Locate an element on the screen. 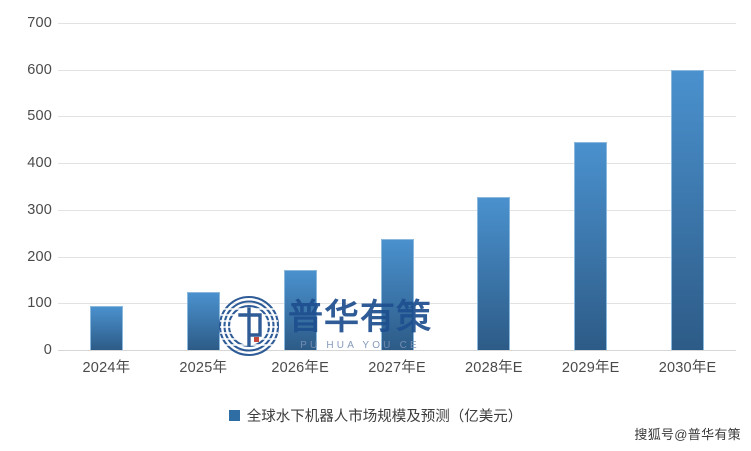 This screenshot has width=751, height=451. y-tick-label: 200 is located at coordinates (39, 256).